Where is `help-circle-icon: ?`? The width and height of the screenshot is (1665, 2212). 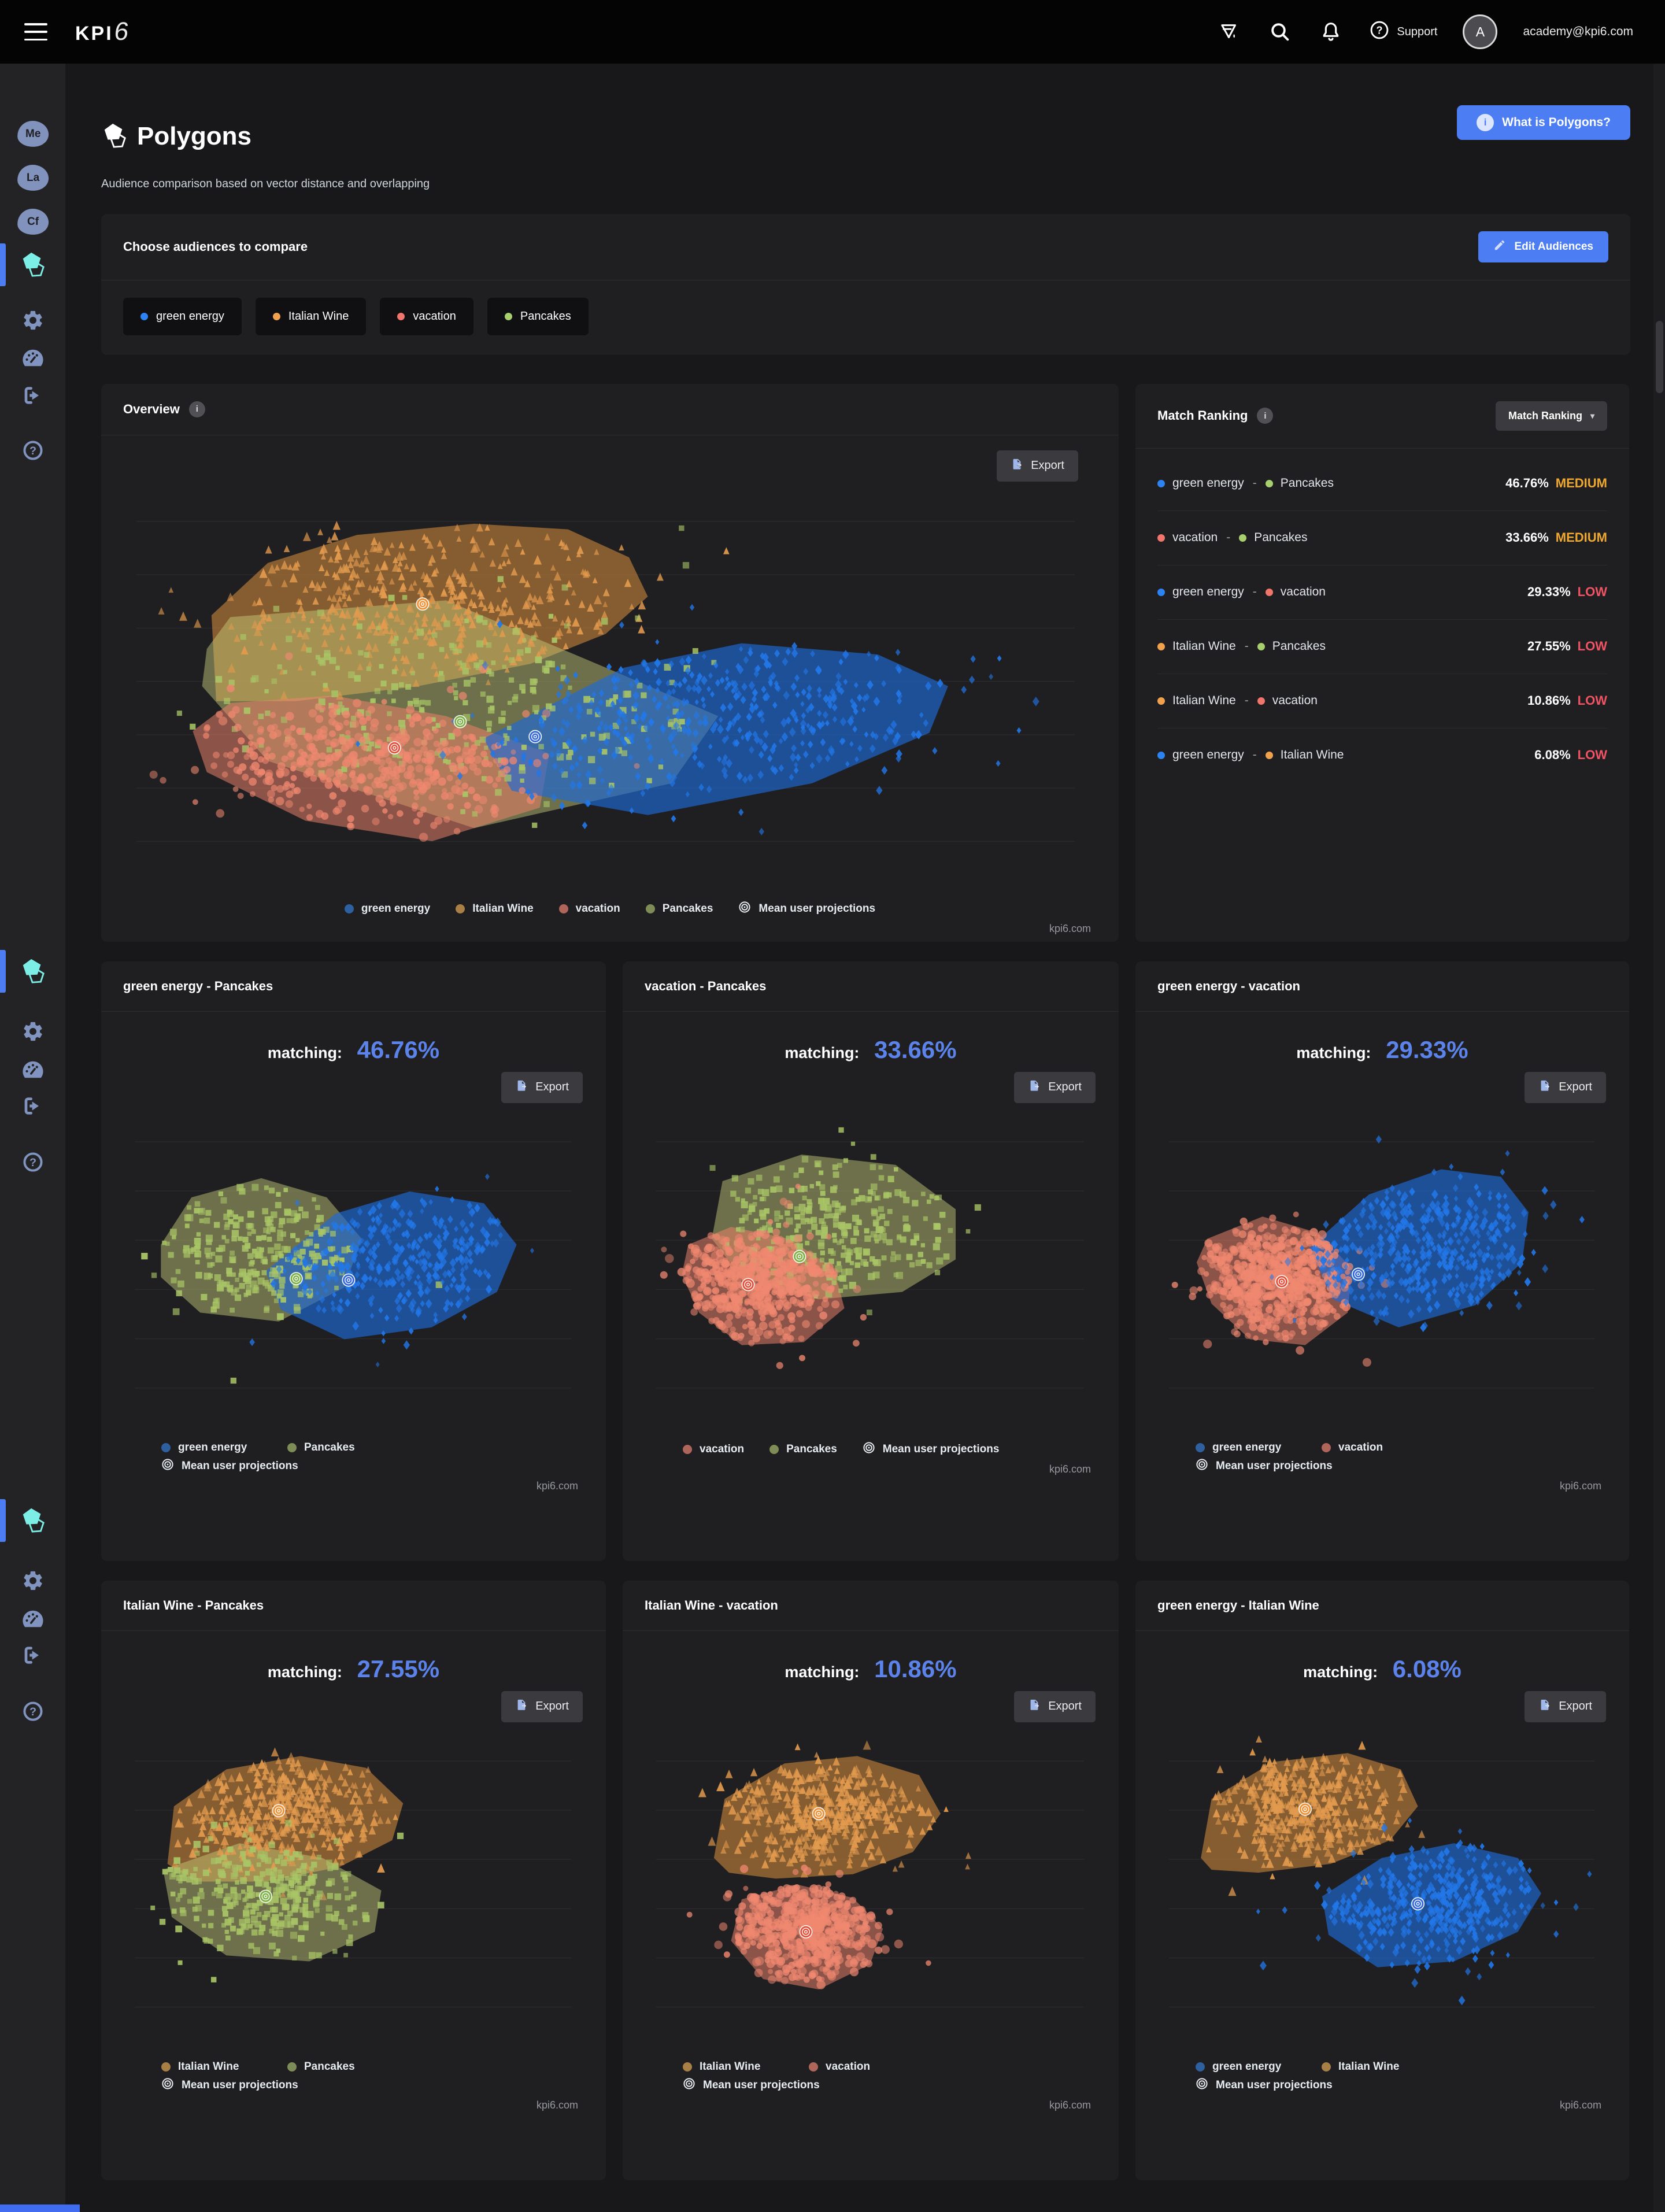 help-circle-icon: ? is located at coordinates (1379, 32).